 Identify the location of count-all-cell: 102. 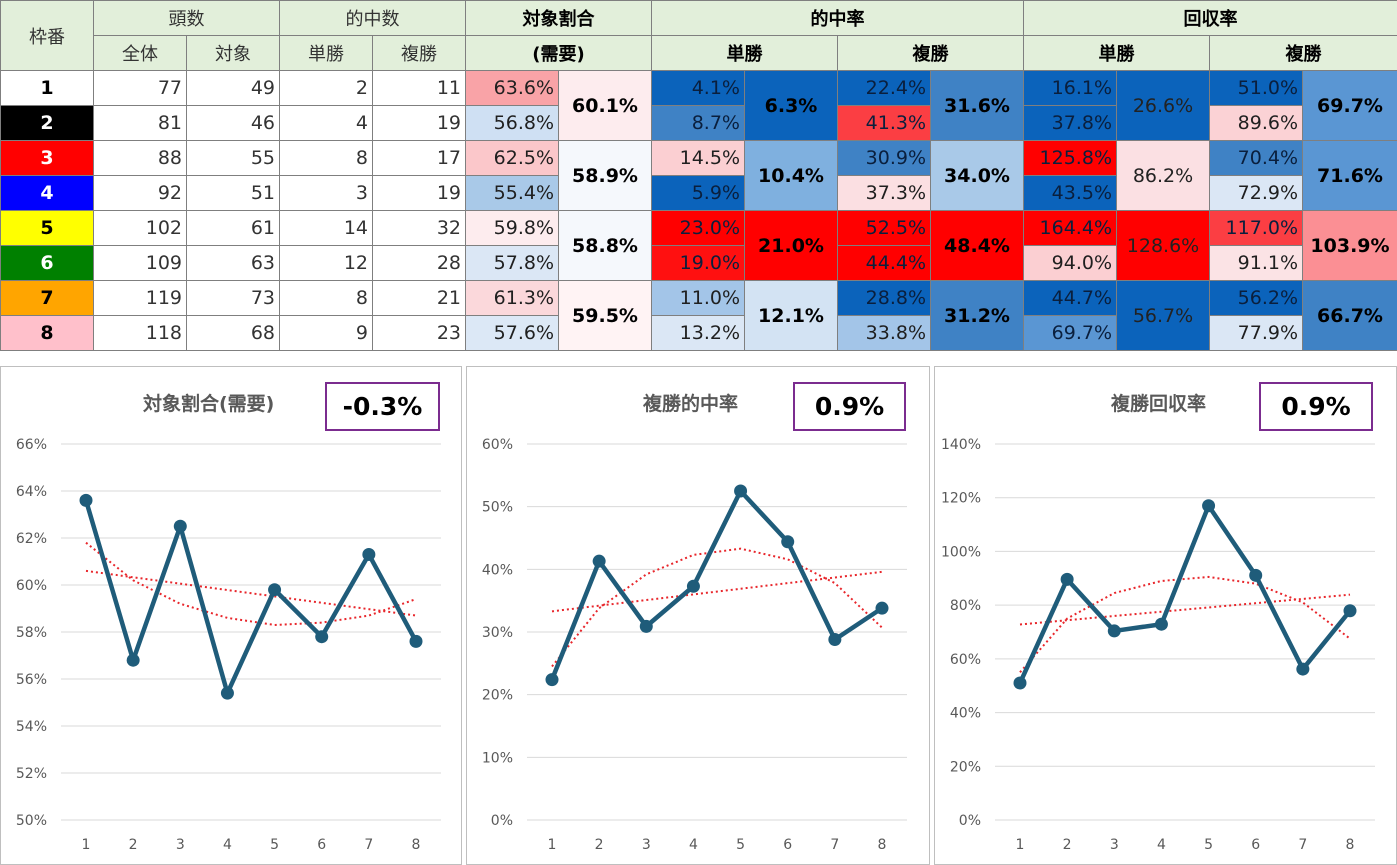
(140, 228).